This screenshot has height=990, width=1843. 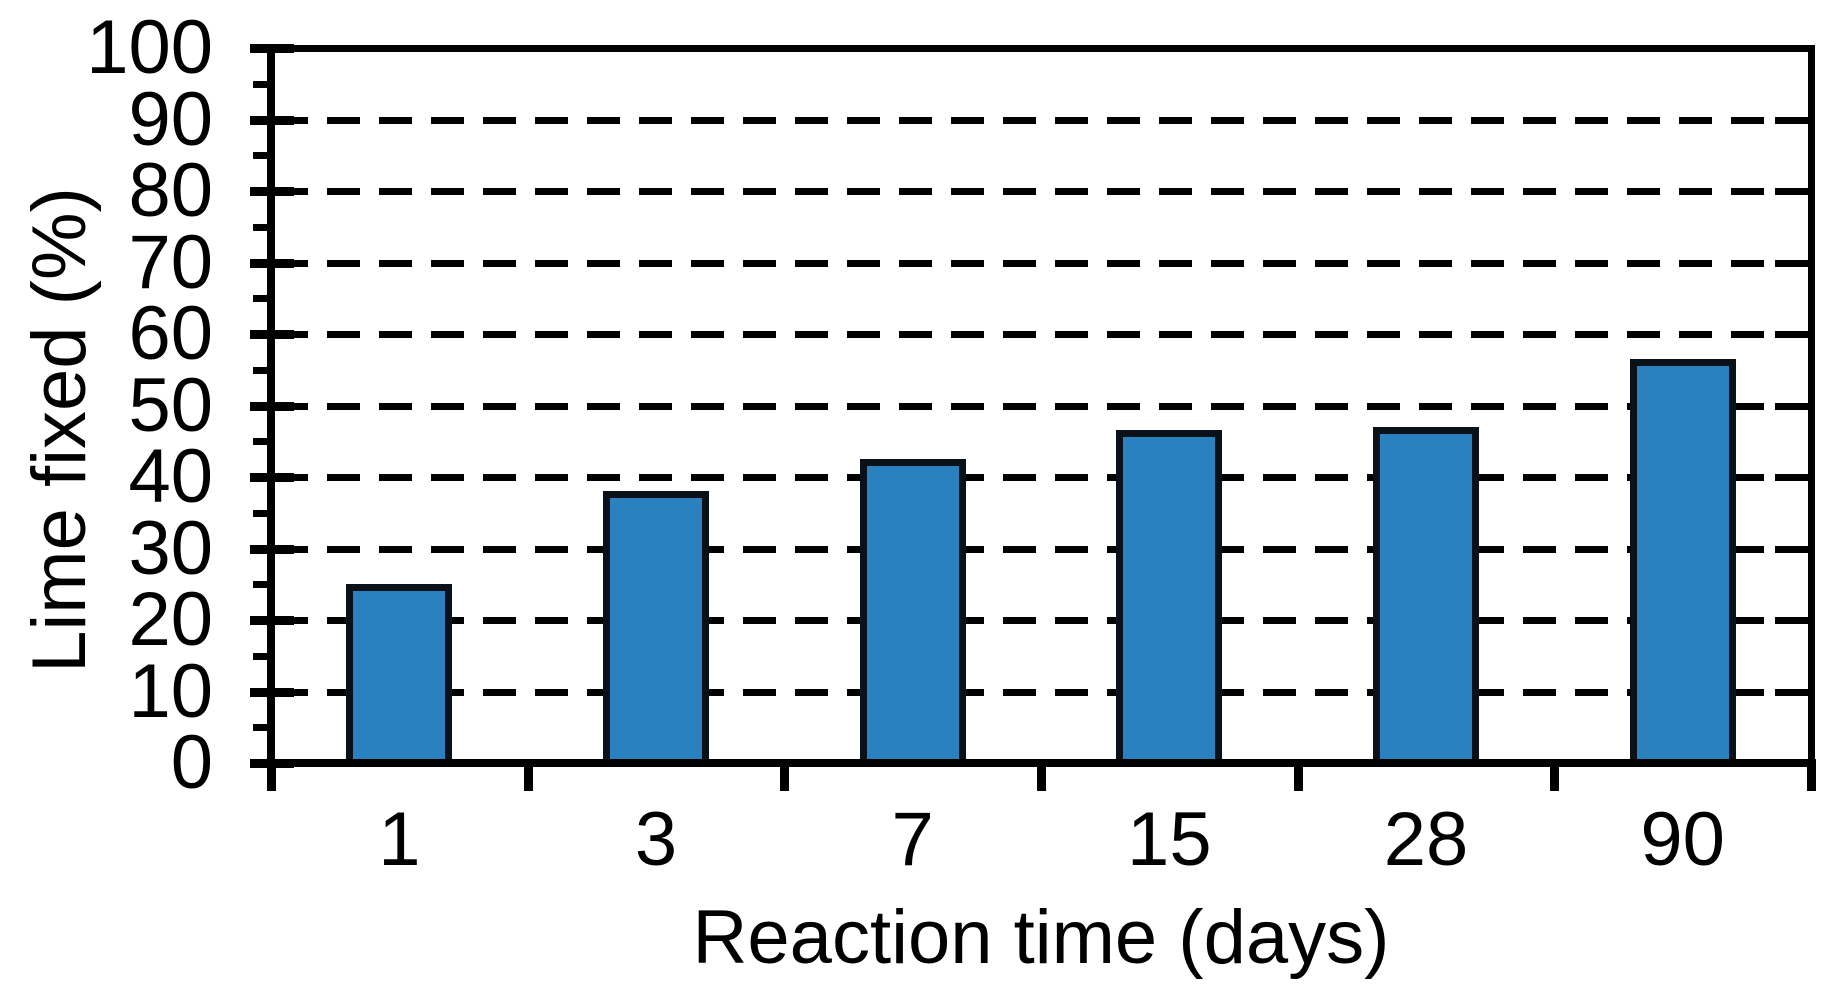 I want to click on x-tick-label: 28, so click(x=1426, y=839).